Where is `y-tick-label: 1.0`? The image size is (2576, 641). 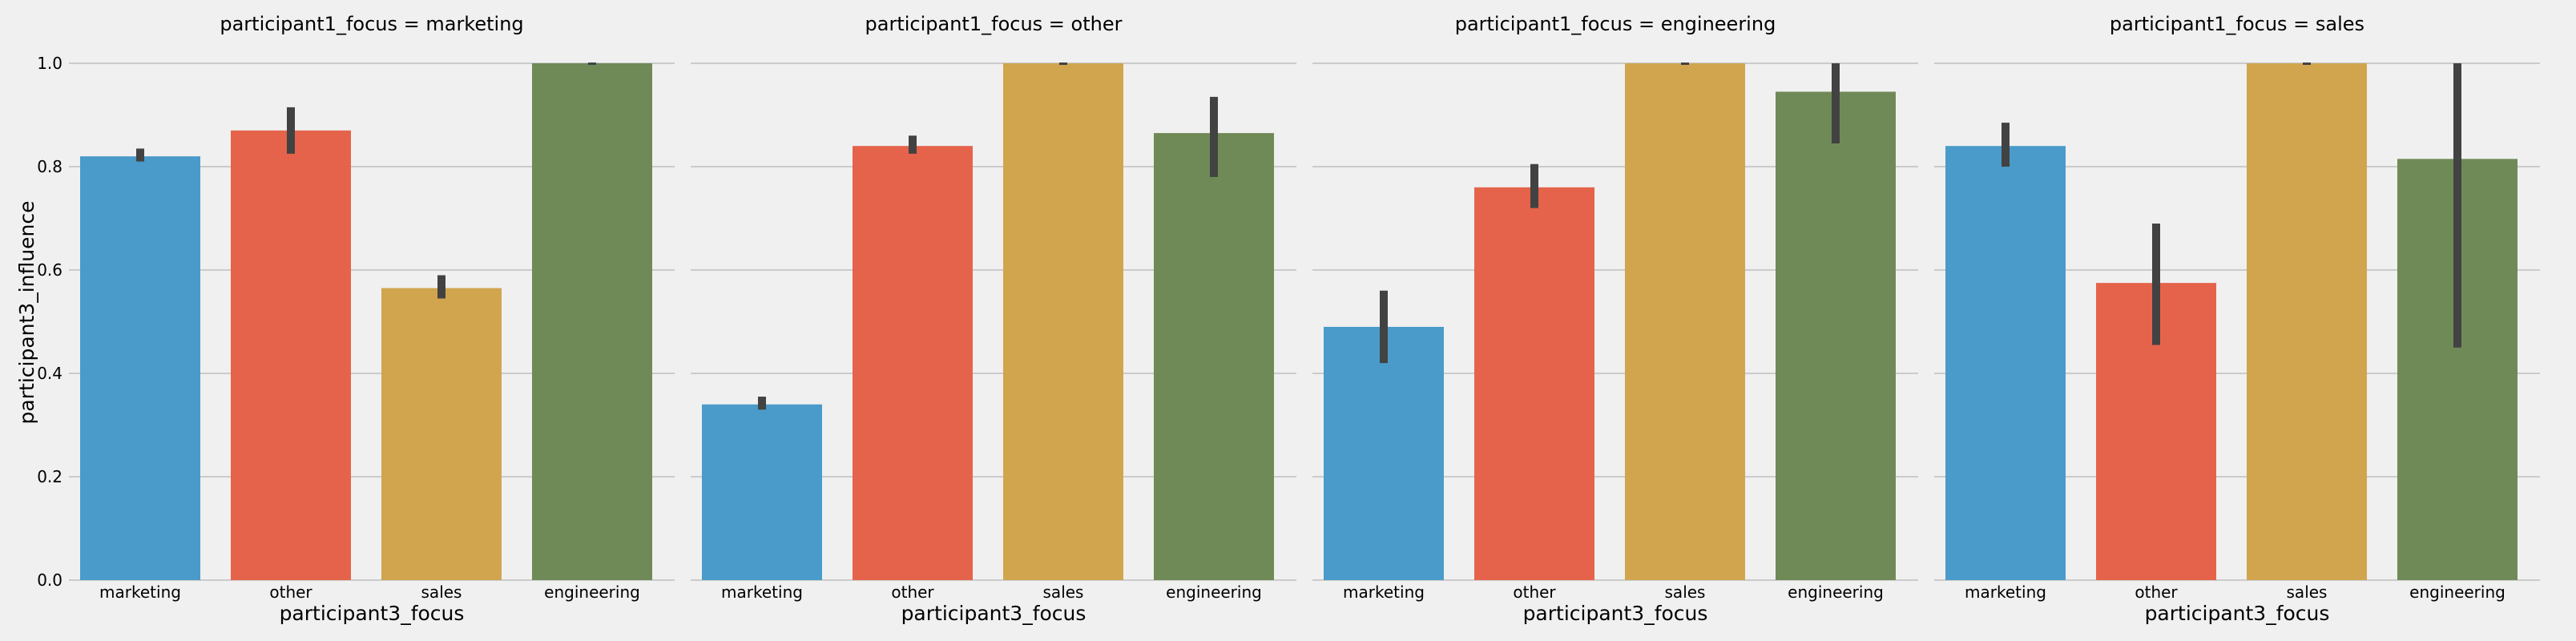 y-tick-label: 1.0 is located at coordinates (49, 63).